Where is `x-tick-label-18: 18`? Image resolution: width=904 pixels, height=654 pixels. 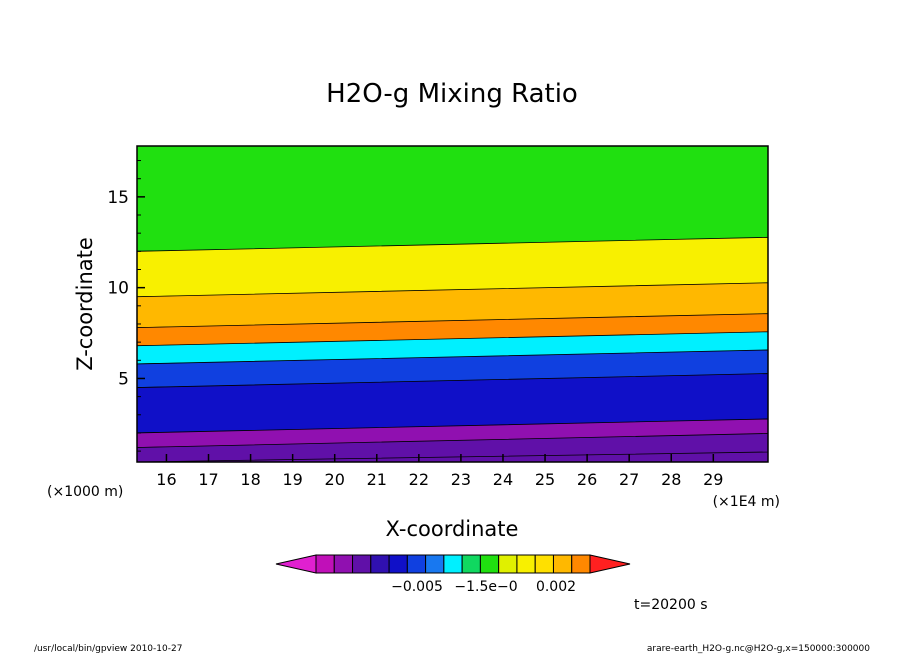 x-tick-label-18: 18 is located at coordinates (250, 479).